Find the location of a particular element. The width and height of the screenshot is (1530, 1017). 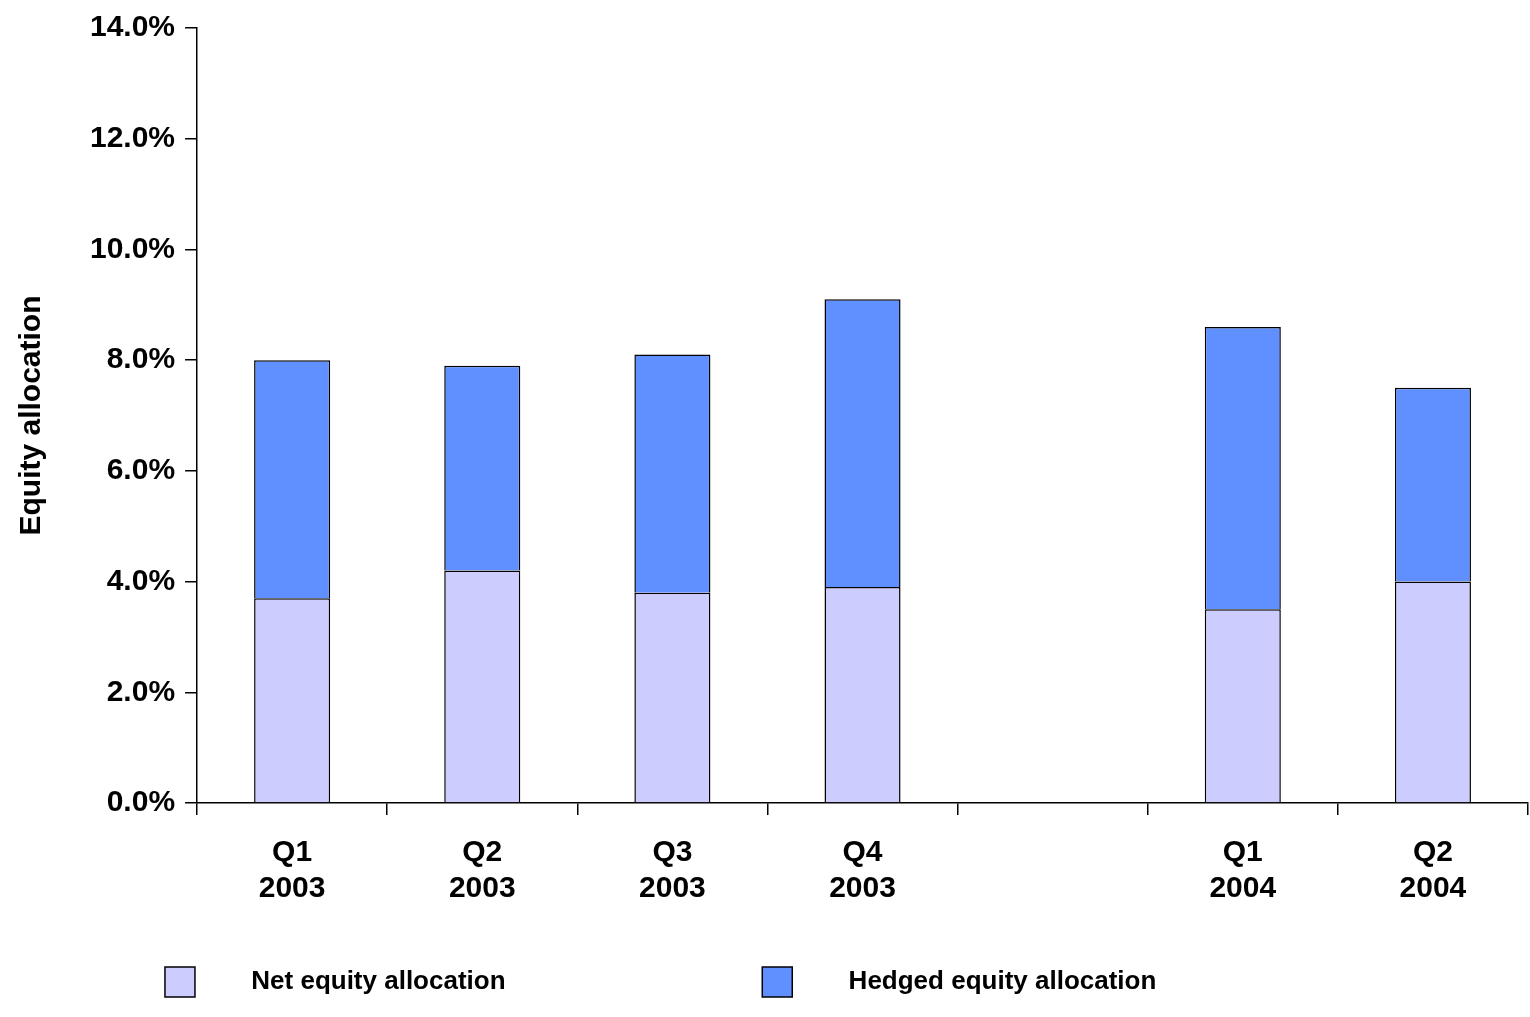

x-tick-label: Q4 2003 is located at coordinates (862, 869).